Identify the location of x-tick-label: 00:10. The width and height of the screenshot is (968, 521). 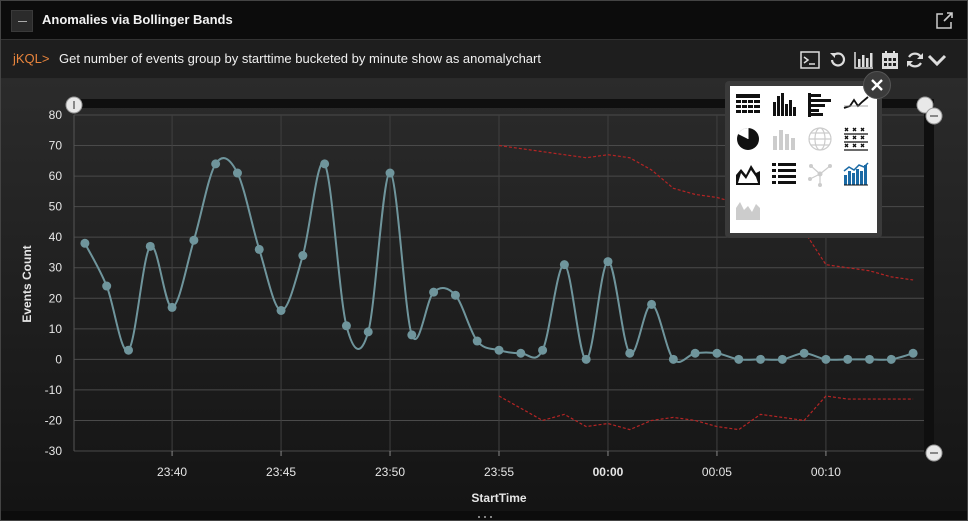
(826, 472).